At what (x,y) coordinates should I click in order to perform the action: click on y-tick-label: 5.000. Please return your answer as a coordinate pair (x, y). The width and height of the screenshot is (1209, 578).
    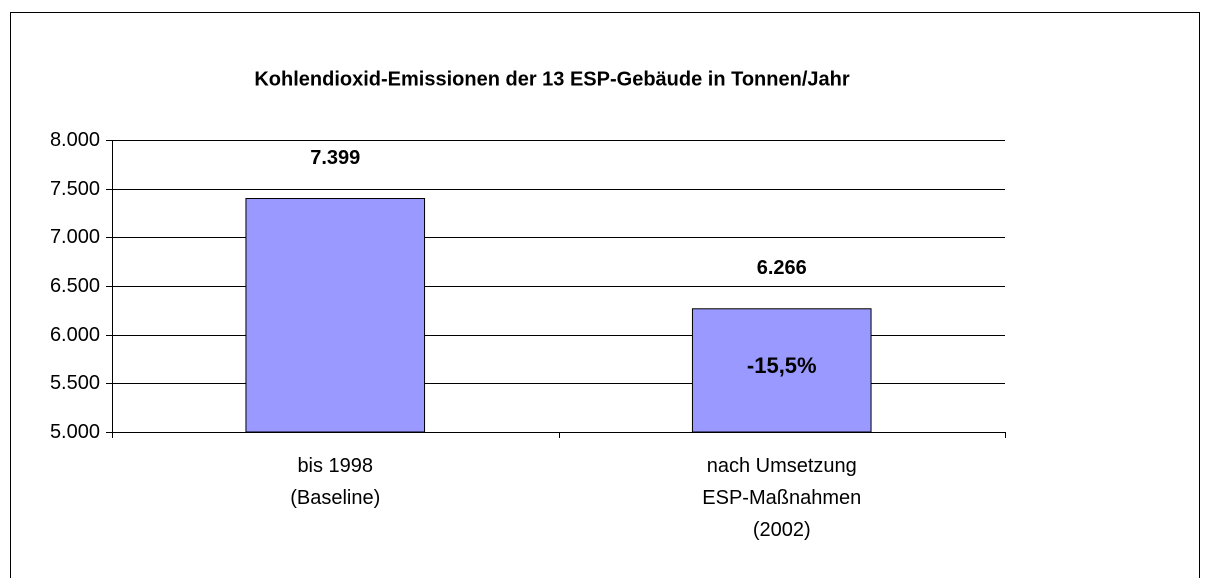
    Looking at the image, I should click on (75, 432).